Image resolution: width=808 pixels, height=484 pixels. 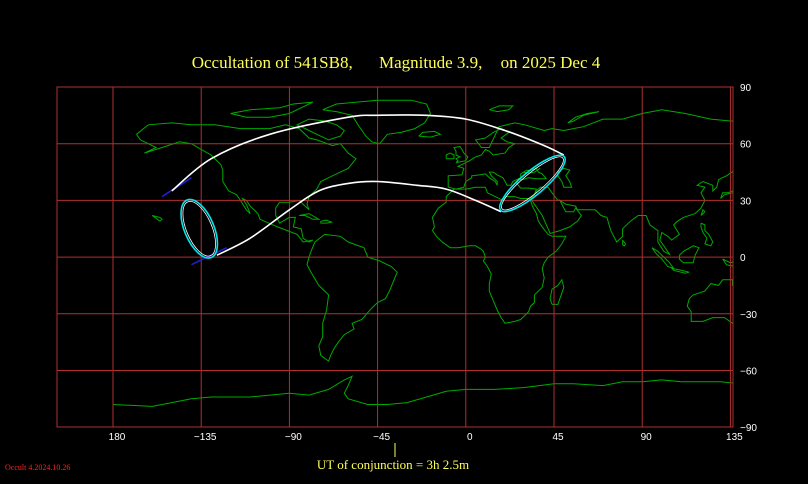 I want to click on latitude-tick-labels: 90 60 30 0 −30 −60 −90, so click(x=748, y=258).